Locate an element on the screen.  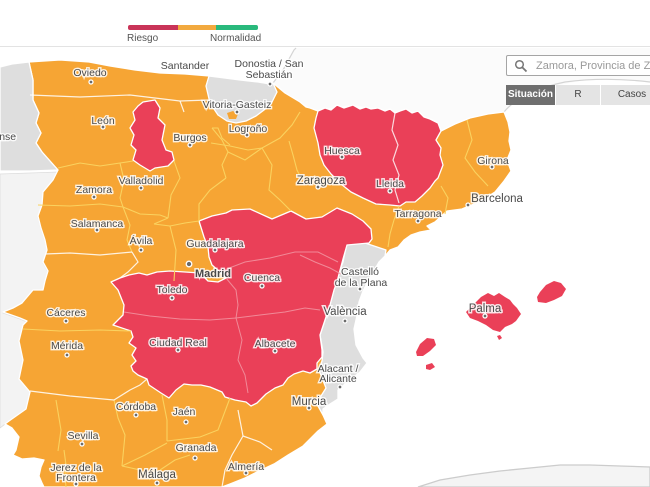
svg-text: Lleida is located at coordinates (390, 184).